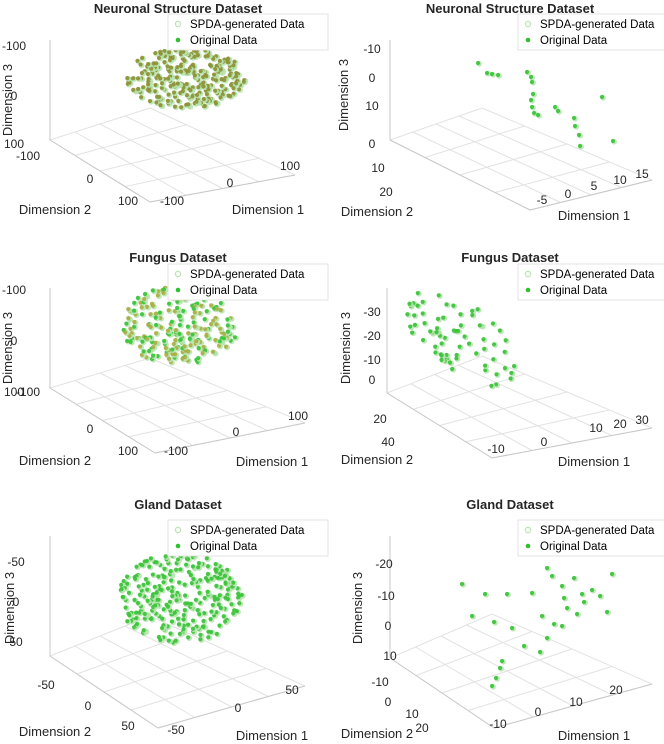 Image resolution: width=664 pixels, height=744 pixels. I want to click on y-tick-label: 10, so click(412, 714).